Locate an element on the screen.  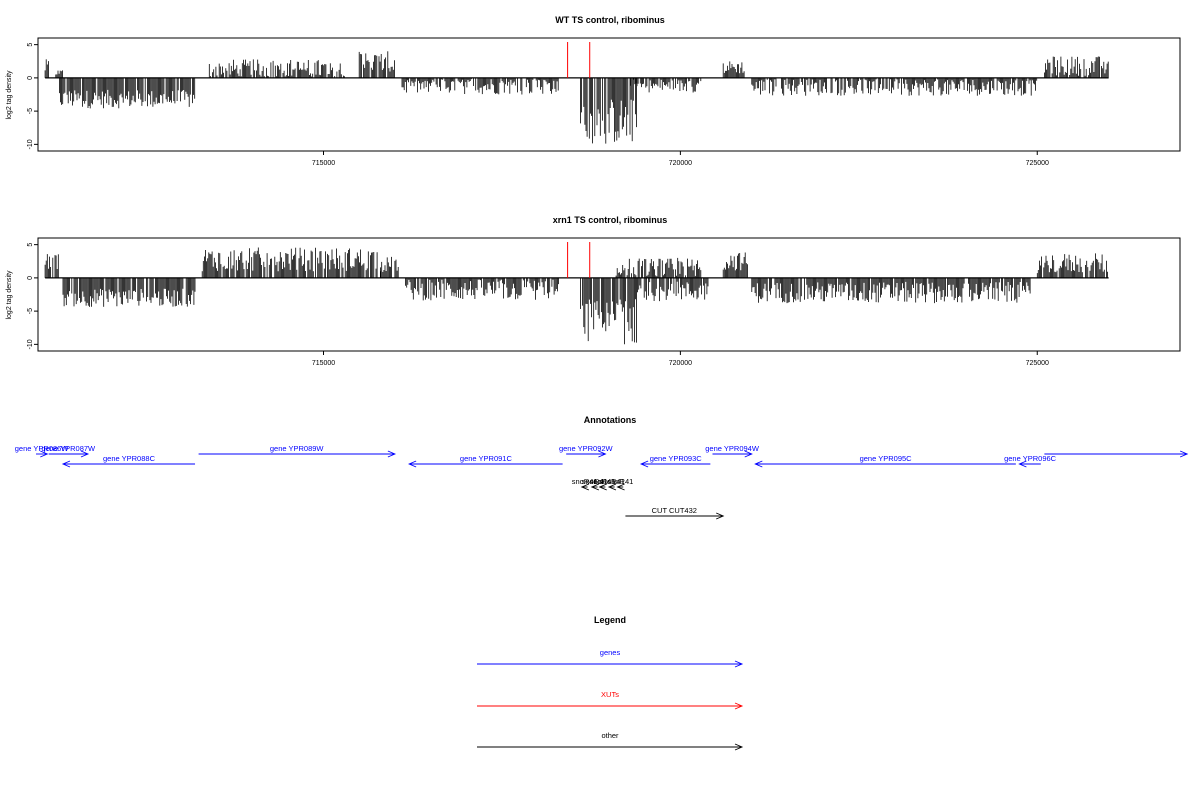
feature-label: gene YPR091C is located at coordinates (486, 458).